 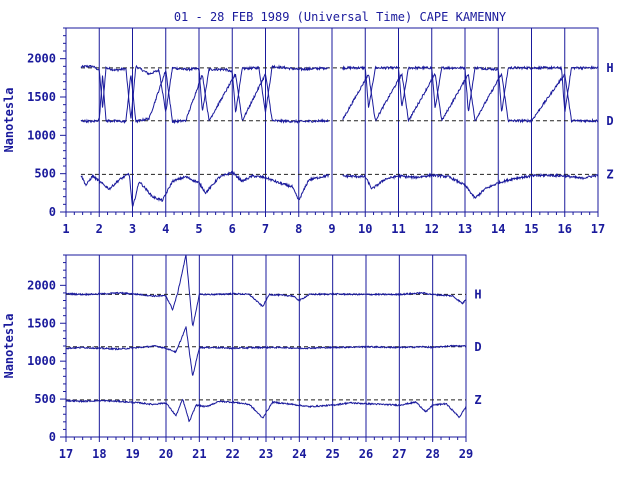 I want to click on x-tick-label: 5, so click(x=198, y=229).